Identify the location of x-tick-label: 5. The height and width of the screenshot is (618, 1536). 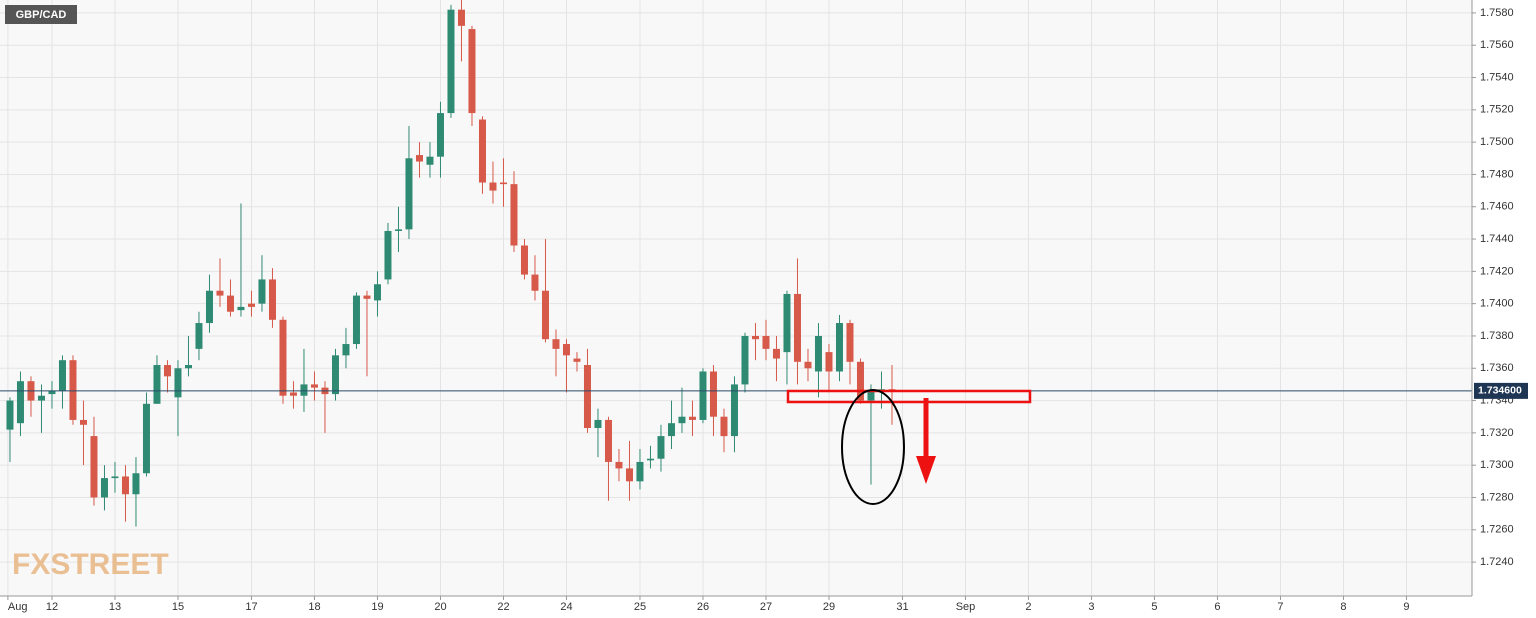
(1154, 607).